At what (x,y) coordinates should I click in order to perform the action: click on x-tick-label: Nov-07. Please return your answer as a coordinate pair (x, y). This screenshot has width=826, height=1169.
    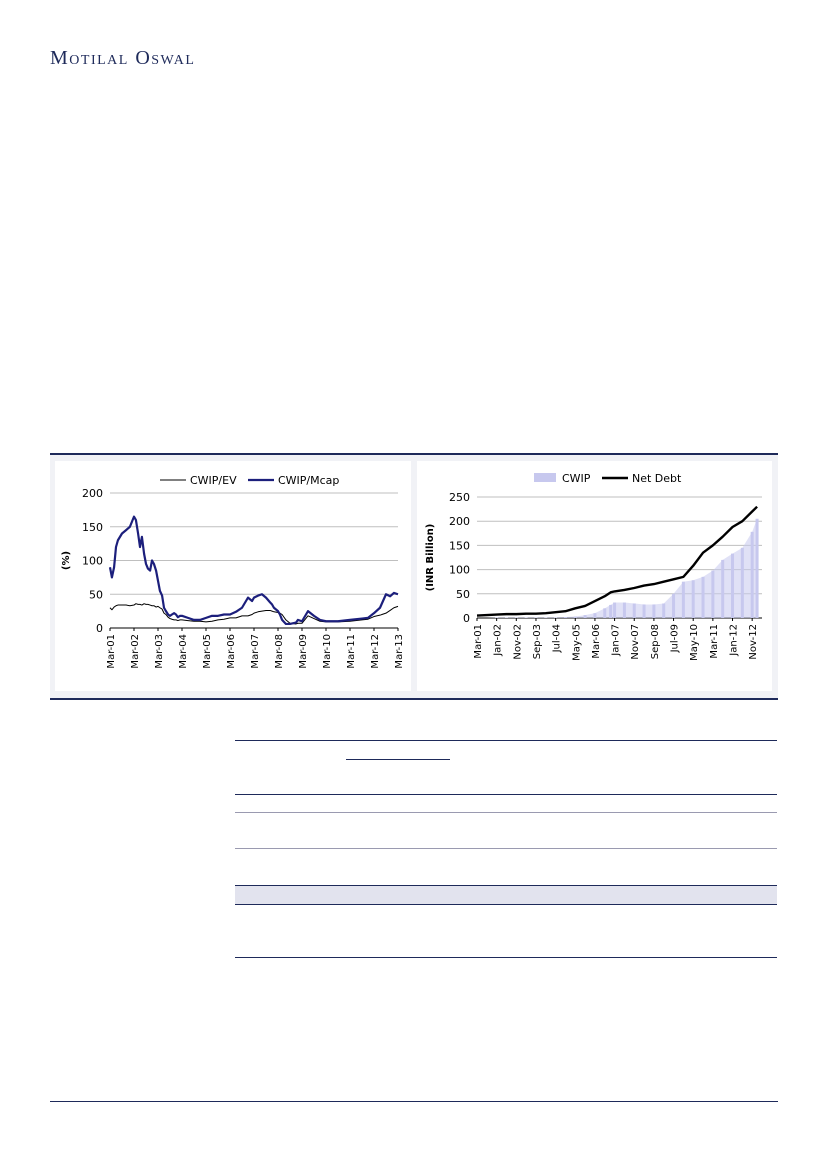
    Looking at the image, I should click on (635, 642).